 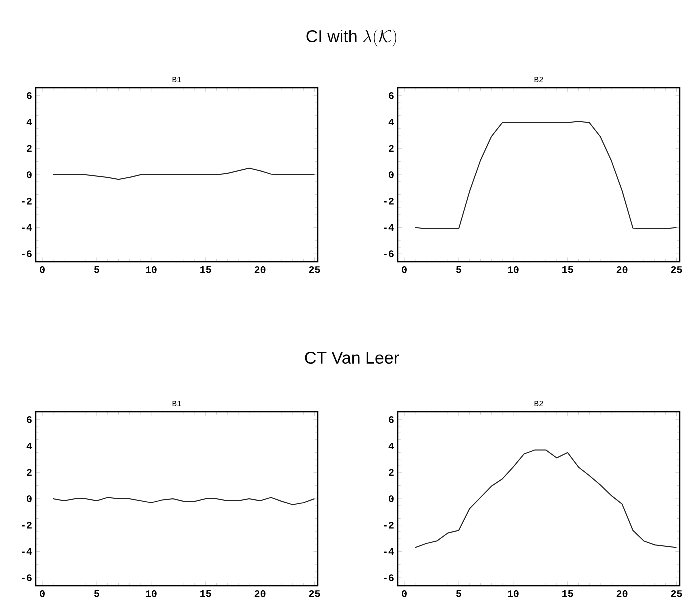 I want to click on text: CT Van Leer, so click(x=352, y=358).